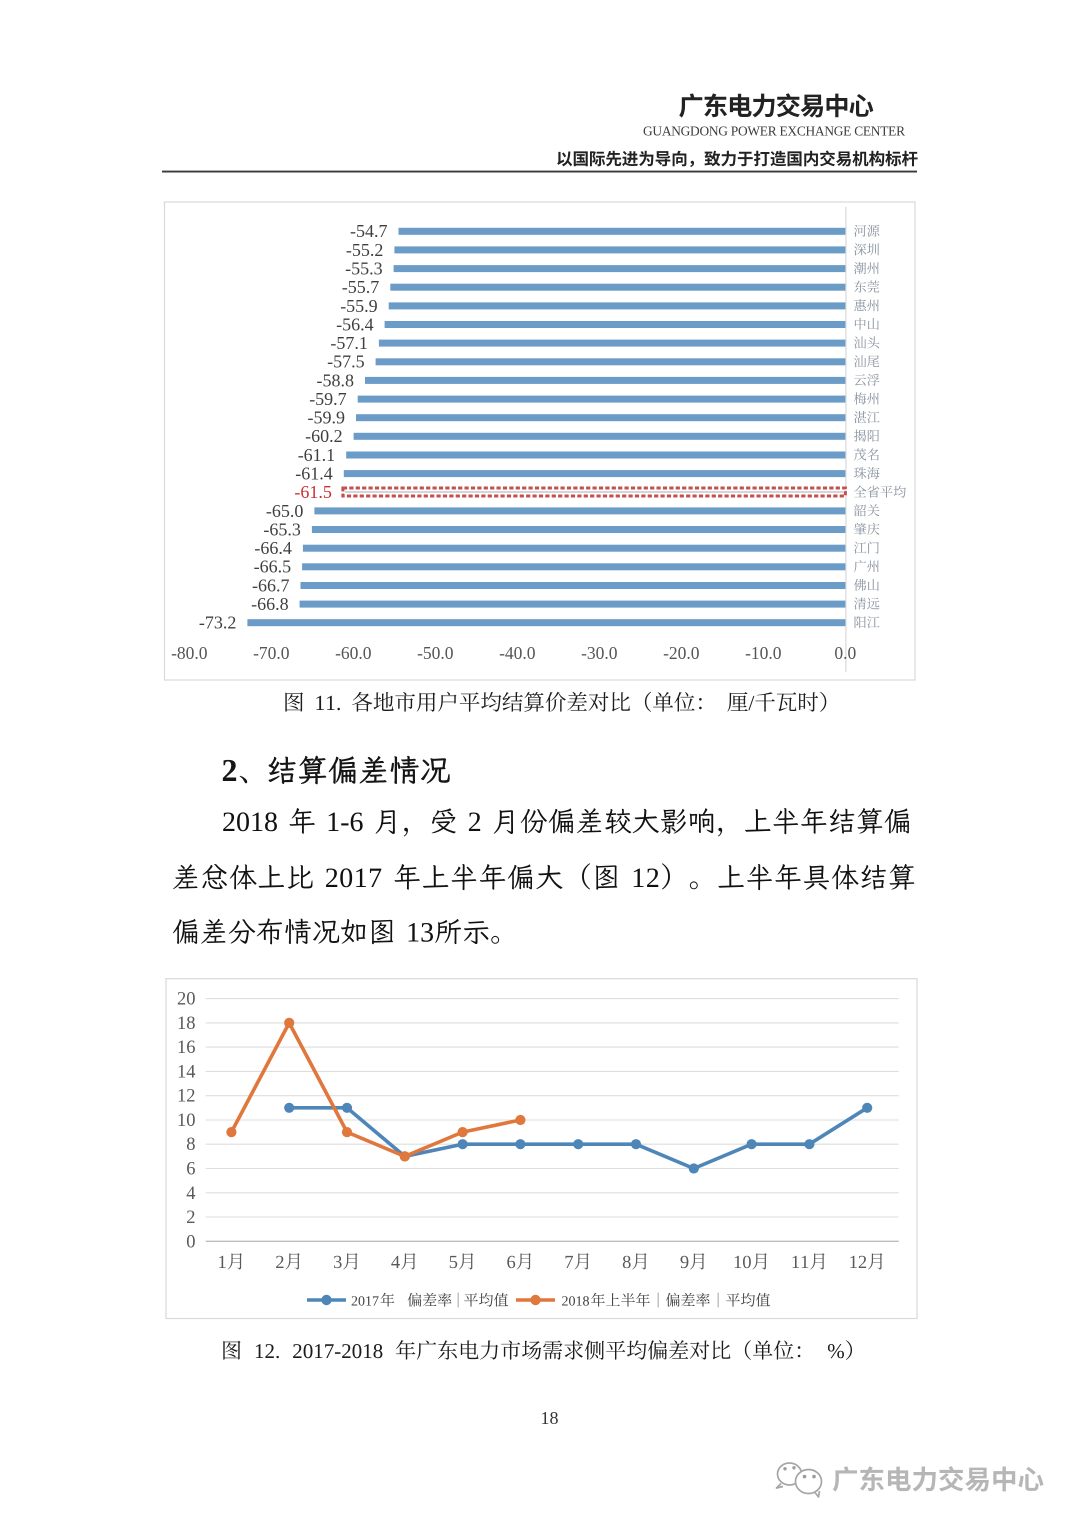  Describe the element at coordinates (359, 306) in the screenshot. I see `svg-text: -55.9` at that location.